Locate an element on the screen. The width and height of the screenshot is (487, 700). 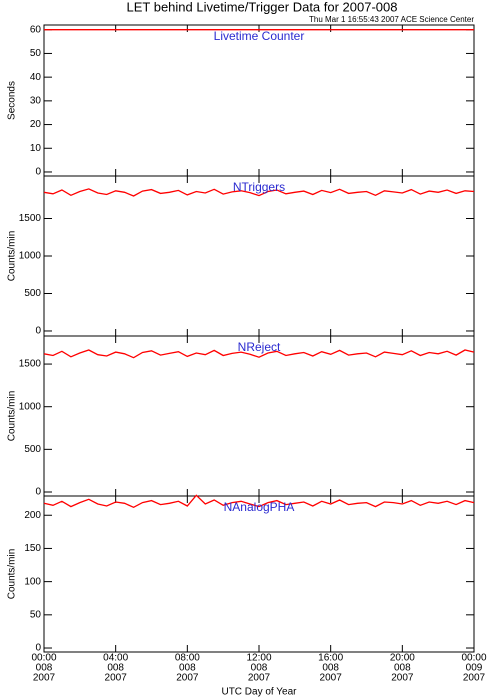
panel-annotation: NTriggers is located at coordinates (259, 187).